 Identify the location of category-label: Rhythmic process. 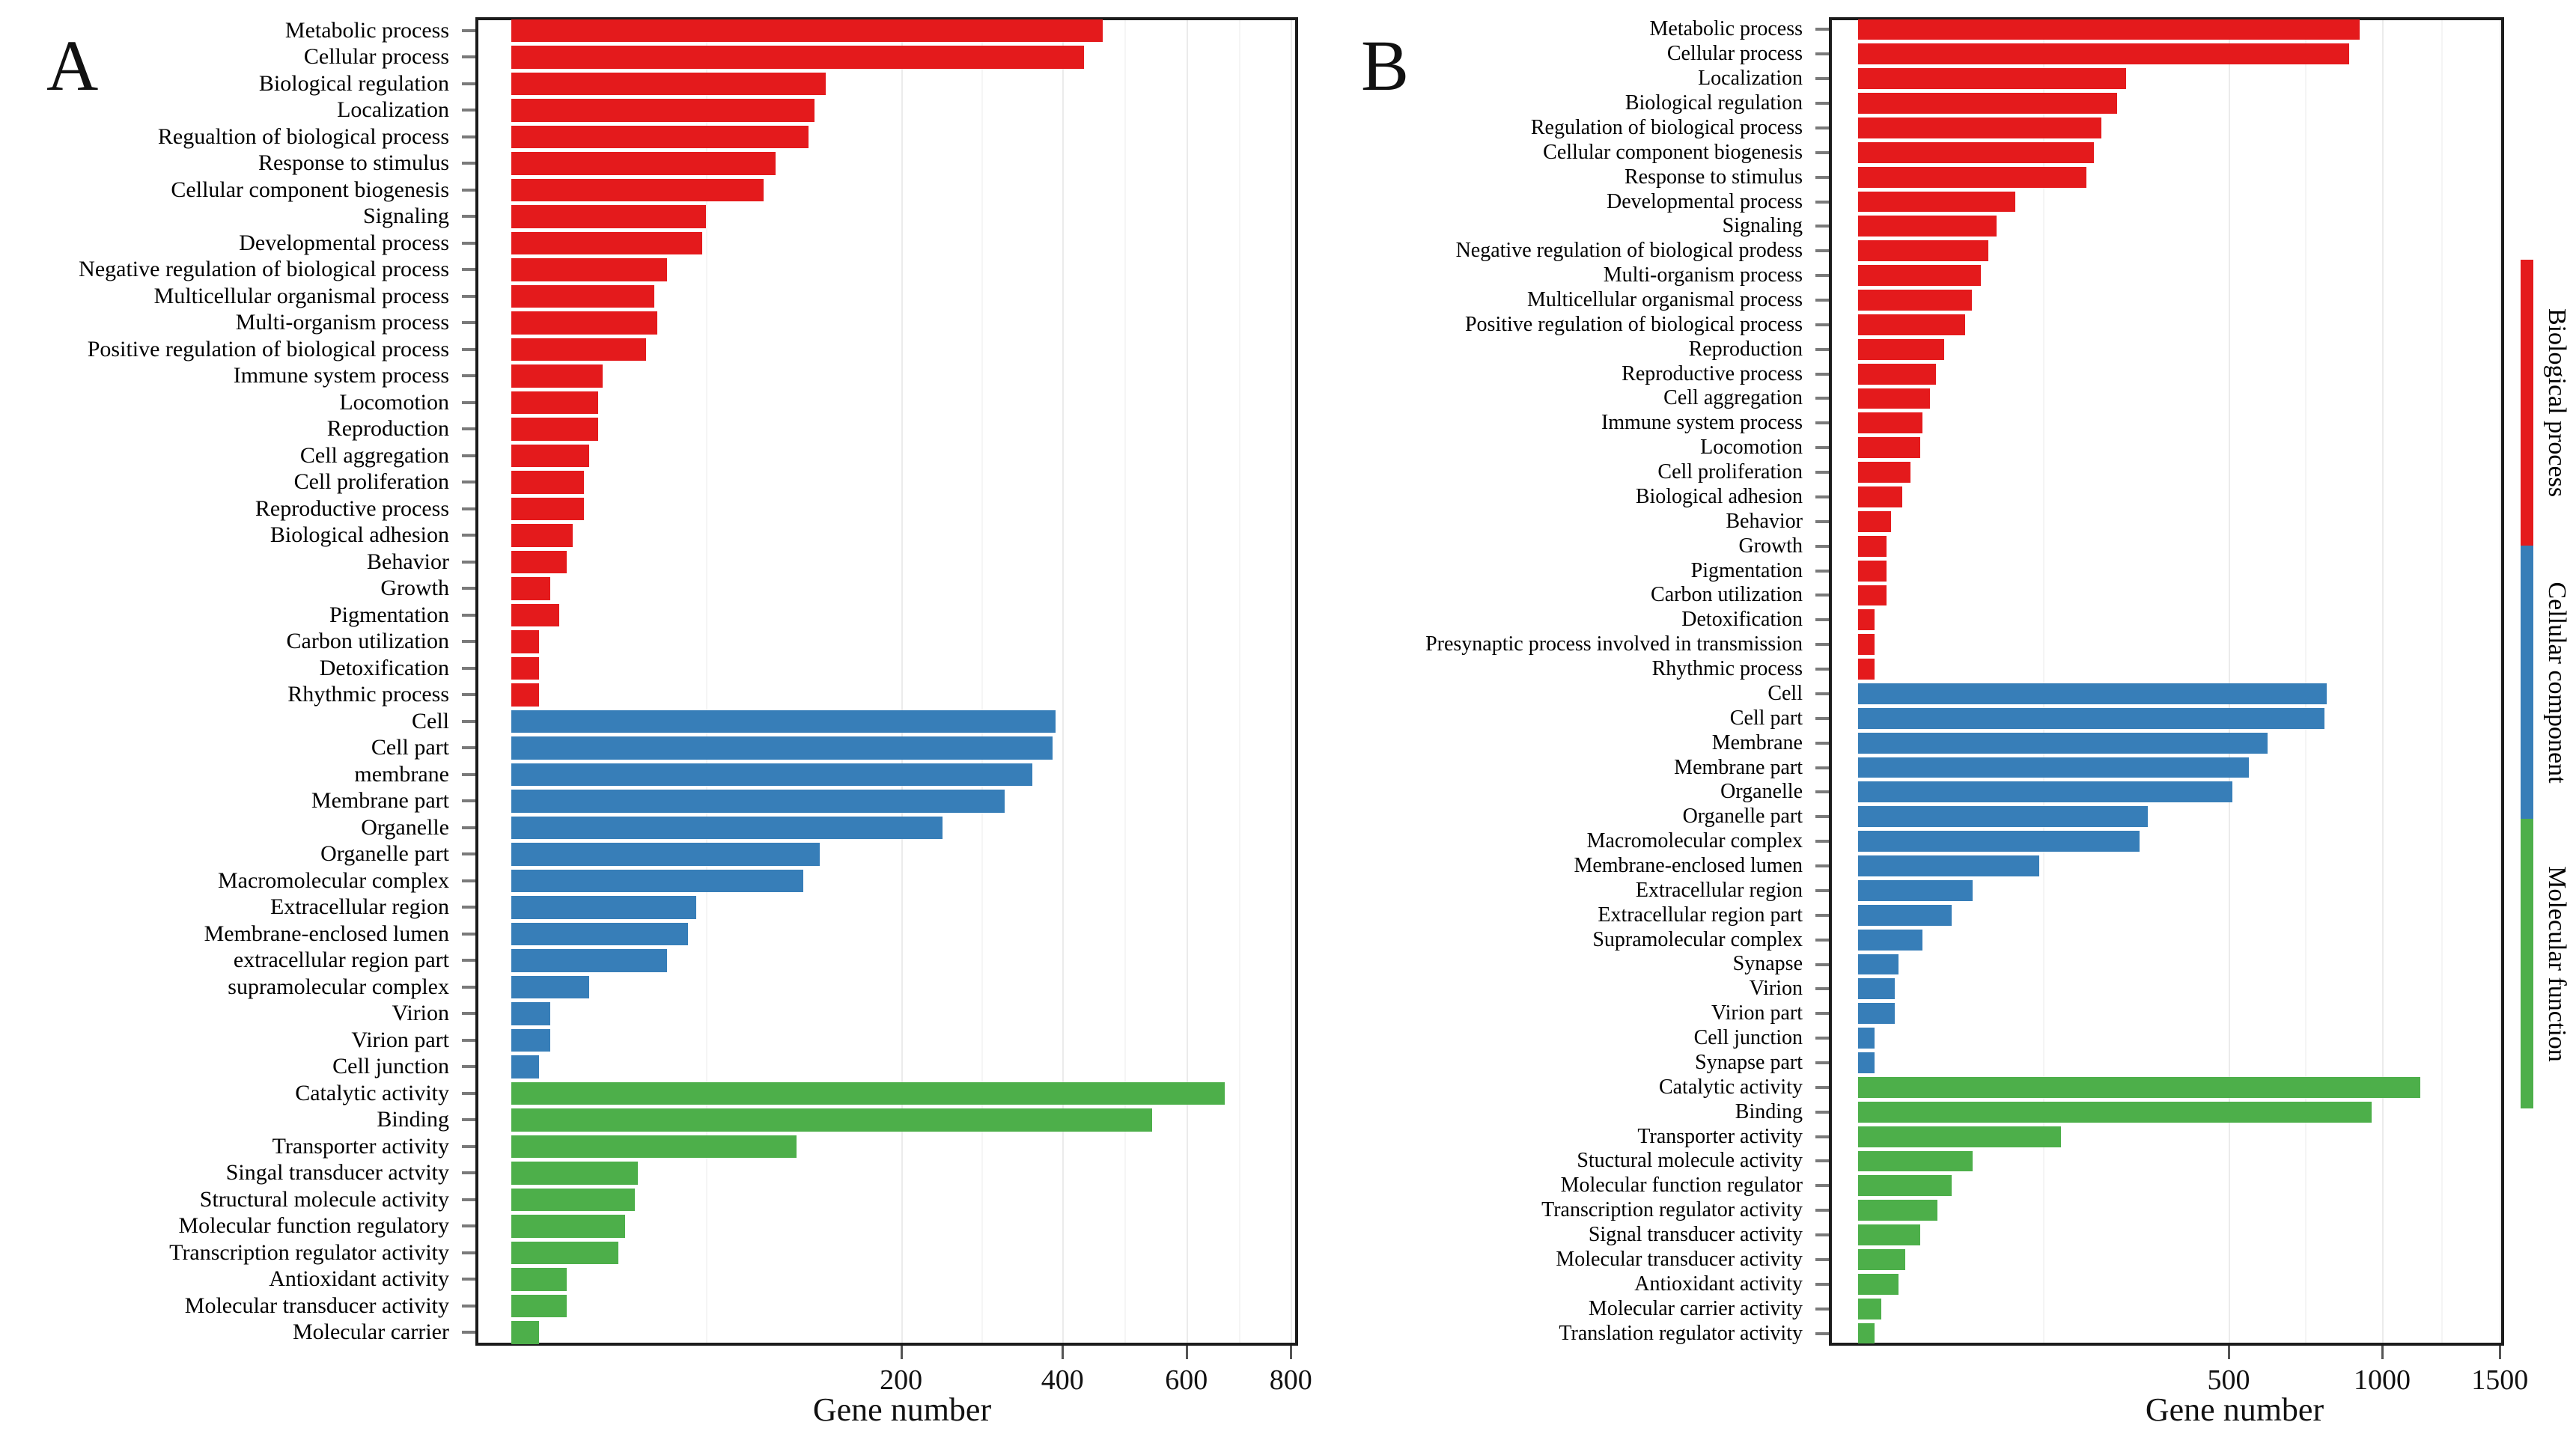
(1727, 669).